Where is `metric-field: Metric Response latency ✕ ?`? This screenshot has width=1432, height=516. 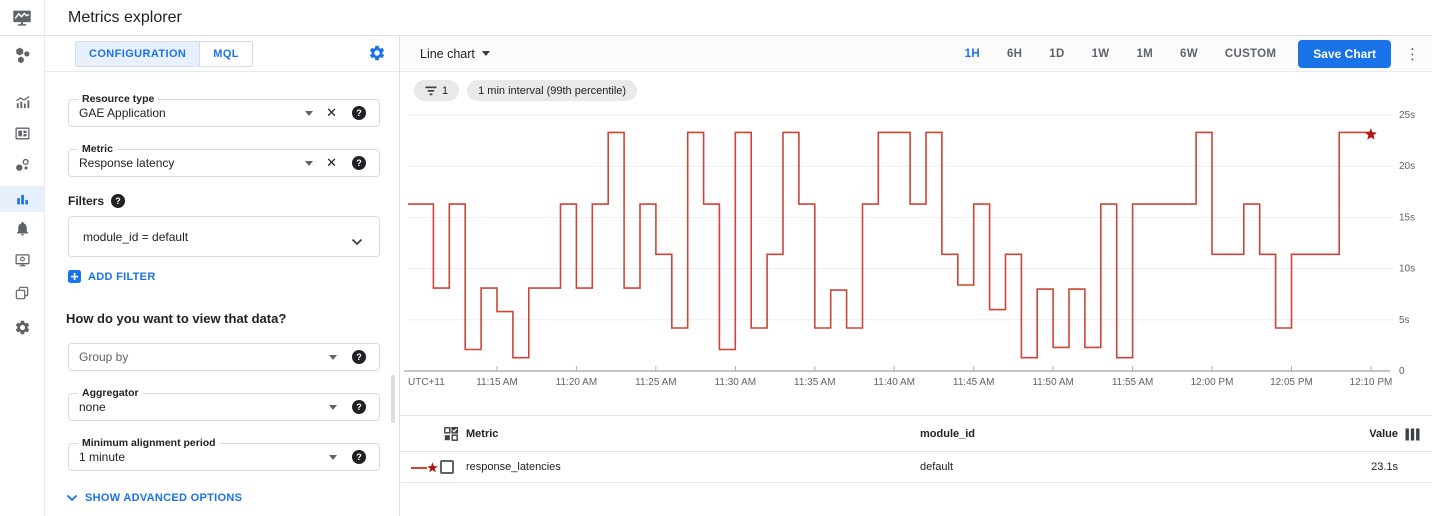
metric-field: Metric Response latency ✕ ? is located at coordinates (224, 160).